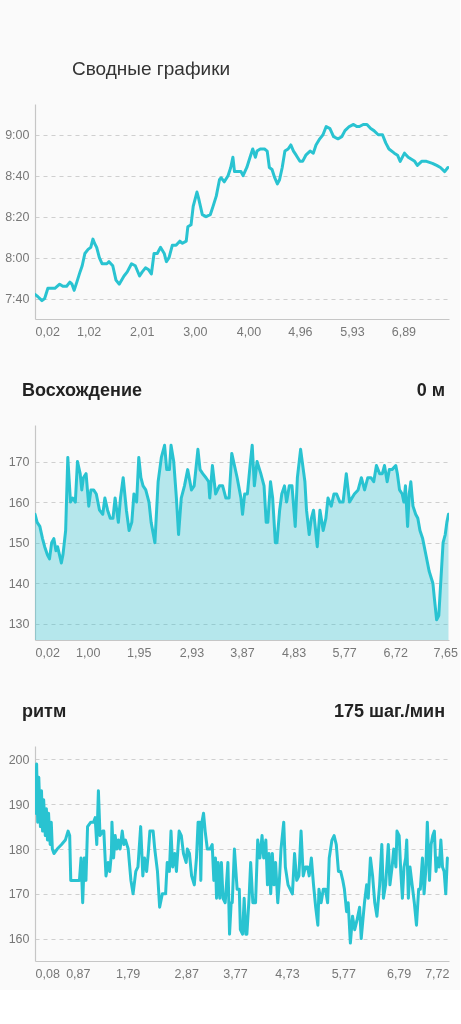  Describe the element at coordinates (78, 973) in the screenshot. I see `x-tick-label: 0,87` at that location.